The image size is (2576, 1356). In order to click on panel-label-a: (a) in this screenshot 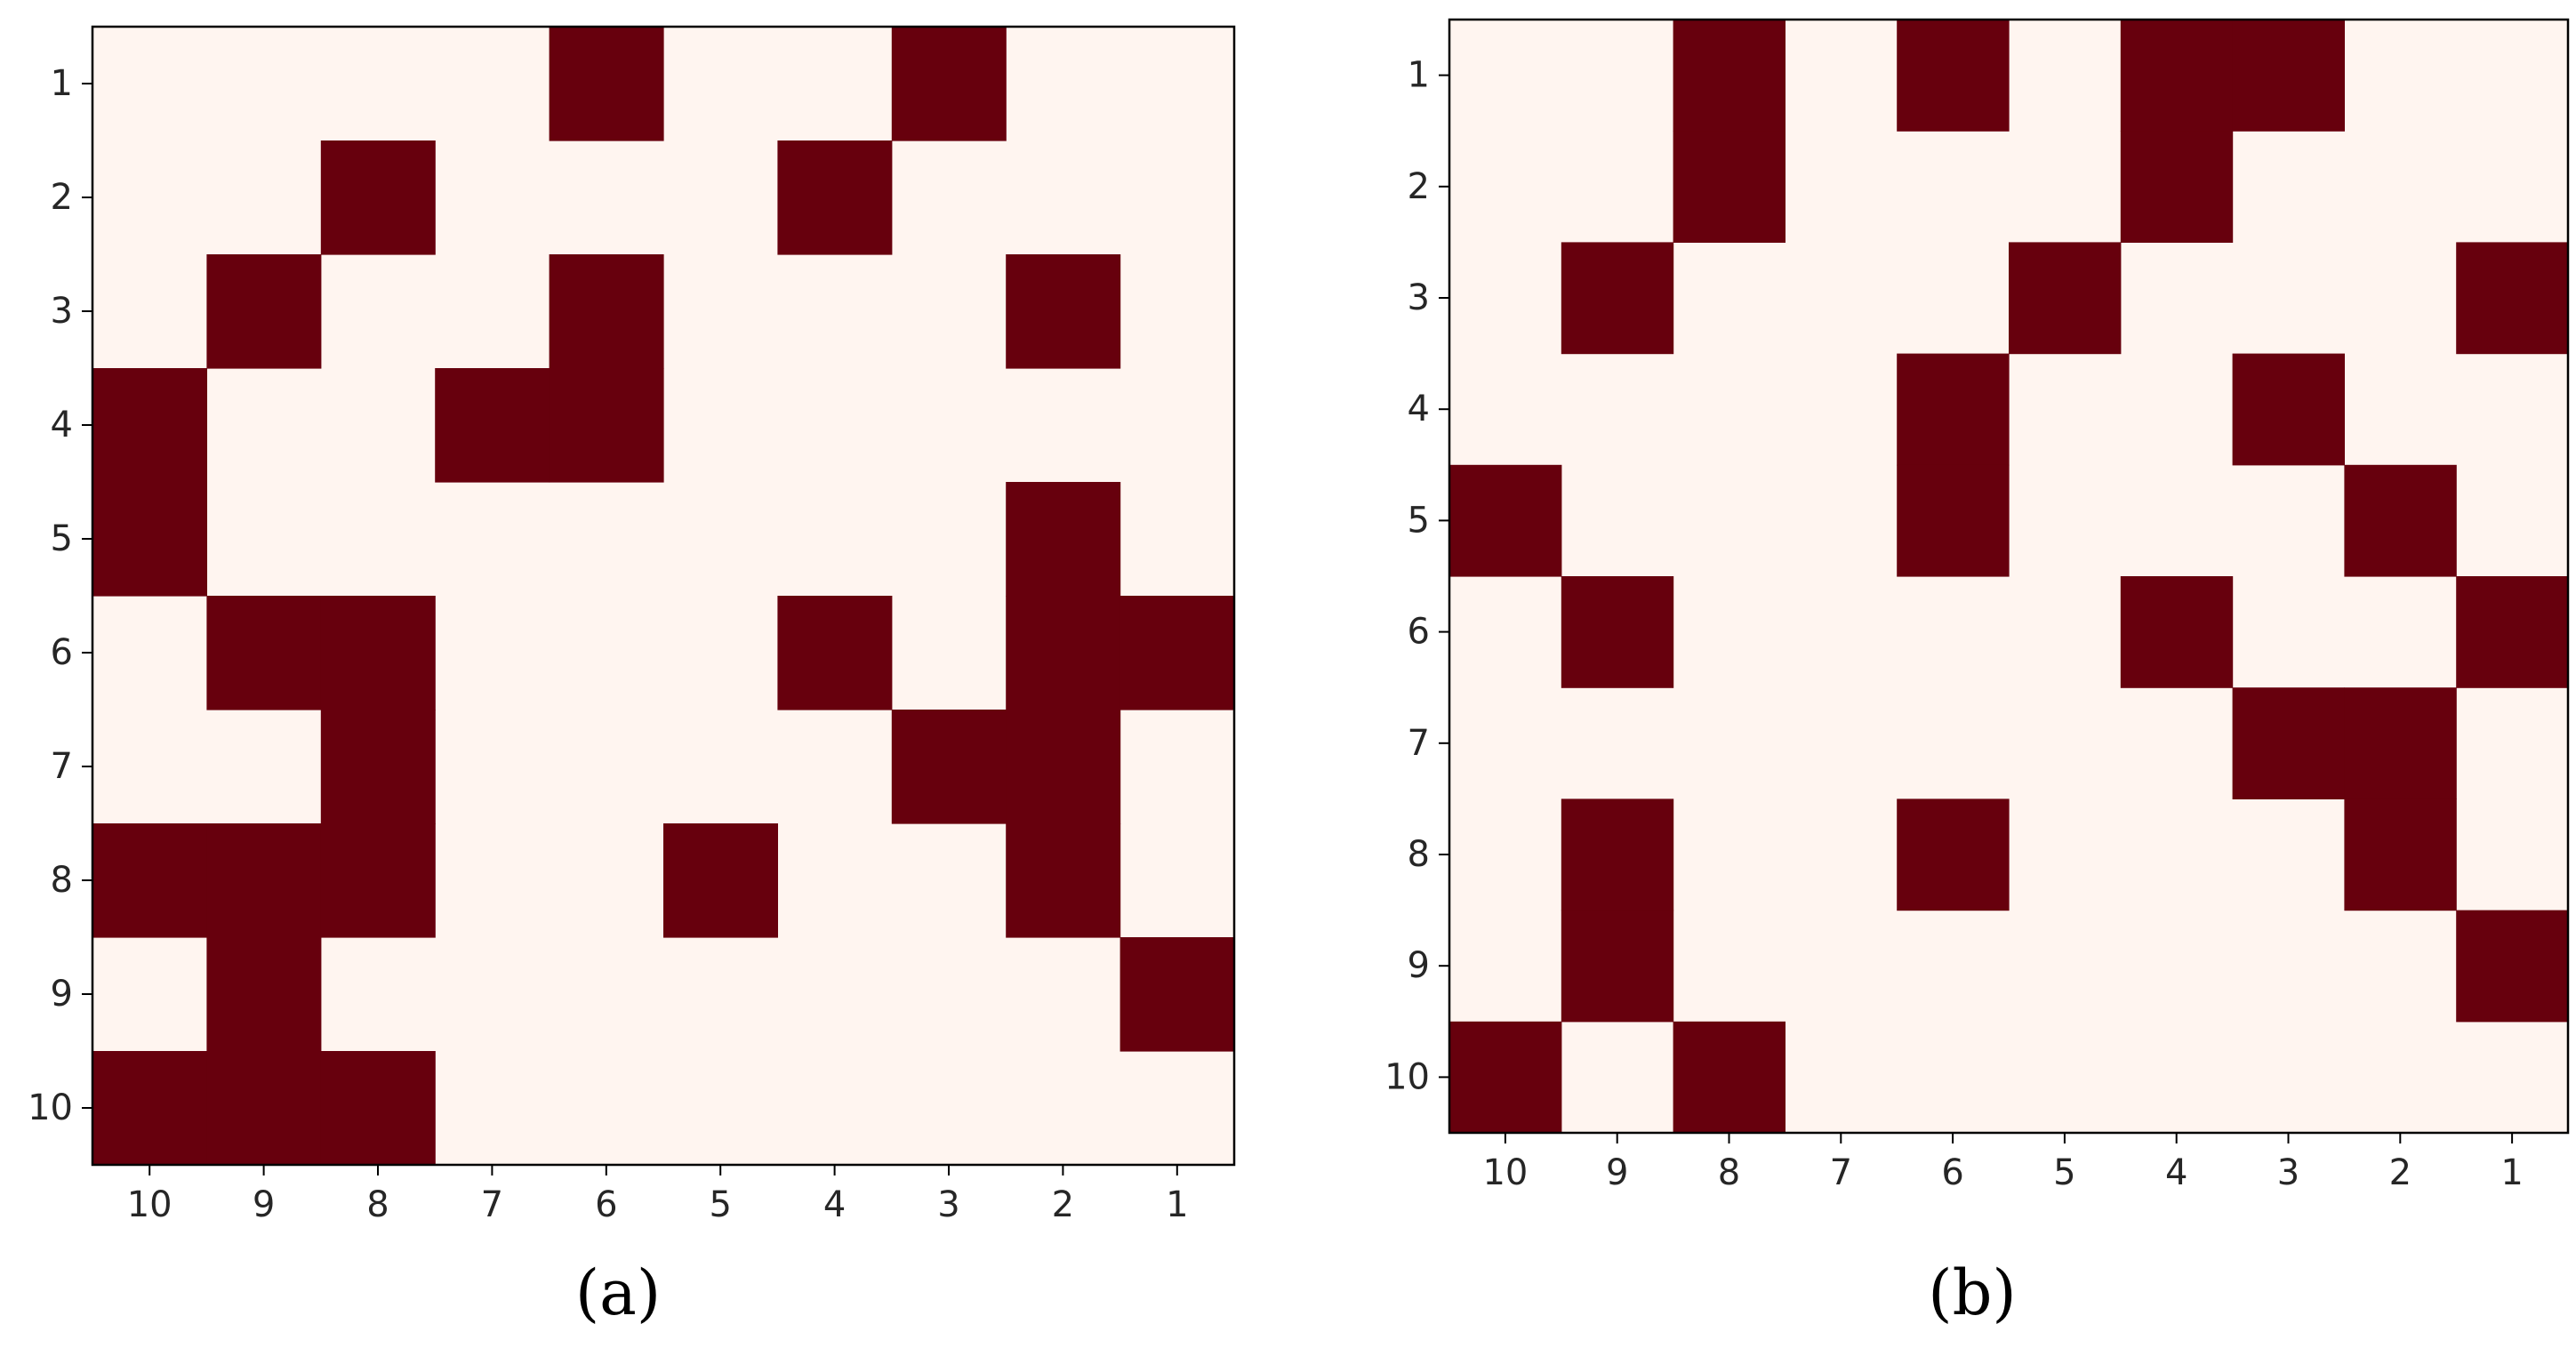, I will do `click(618, 1292)`.